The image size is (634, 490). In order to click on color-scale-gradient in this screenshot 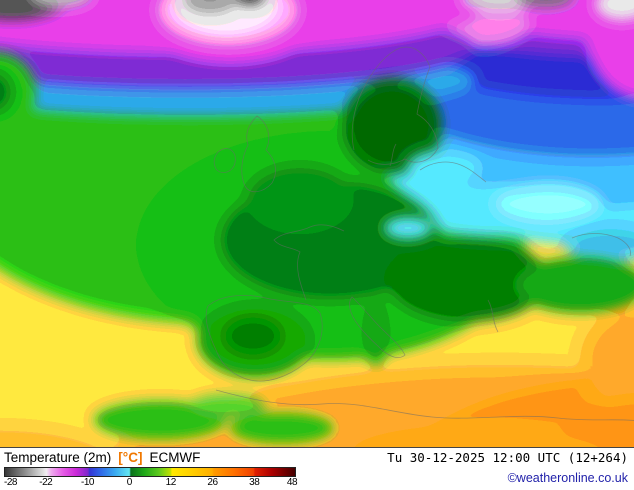, I will do `click(150, 472)`.